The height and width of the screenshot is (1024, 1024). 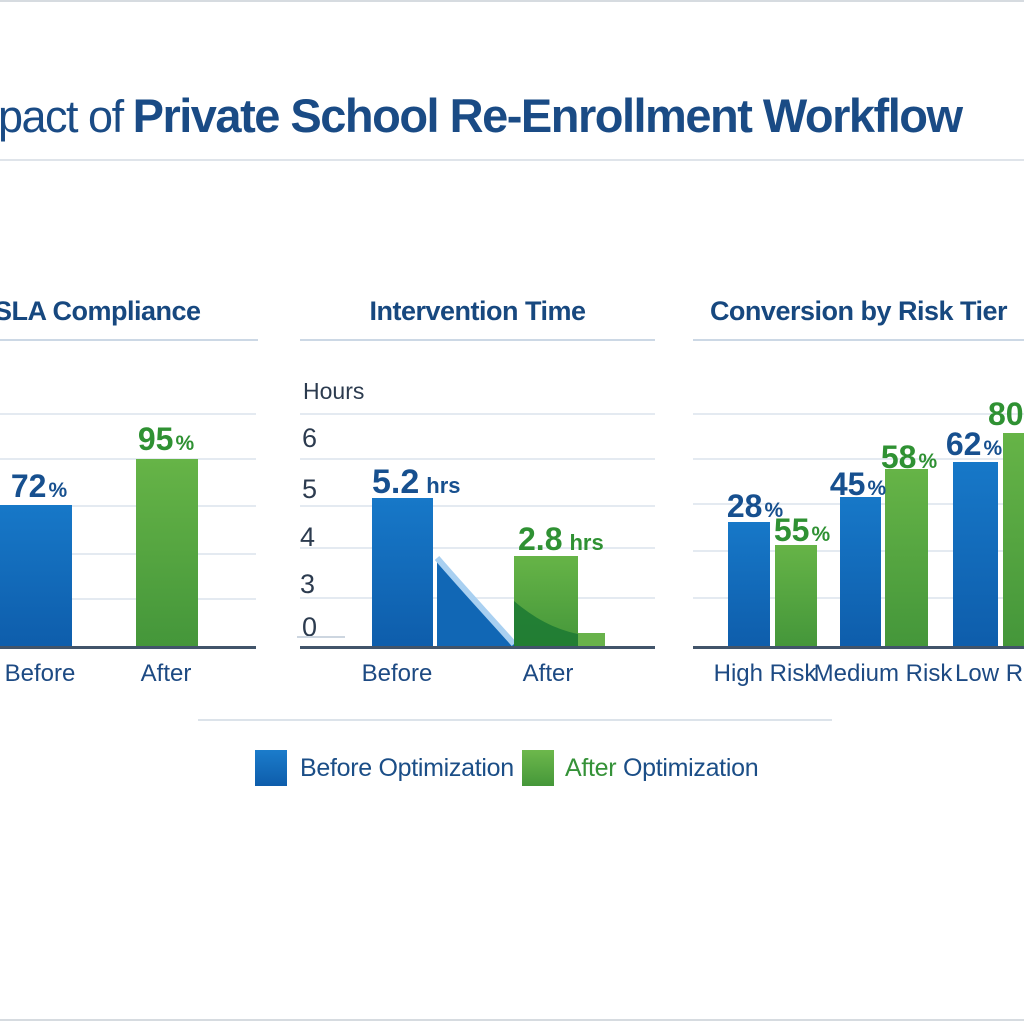 What do you see at coordinates (591, 640) in the screenshot?
I see `intervention-bar-stub` at bounding box center [591, 640].